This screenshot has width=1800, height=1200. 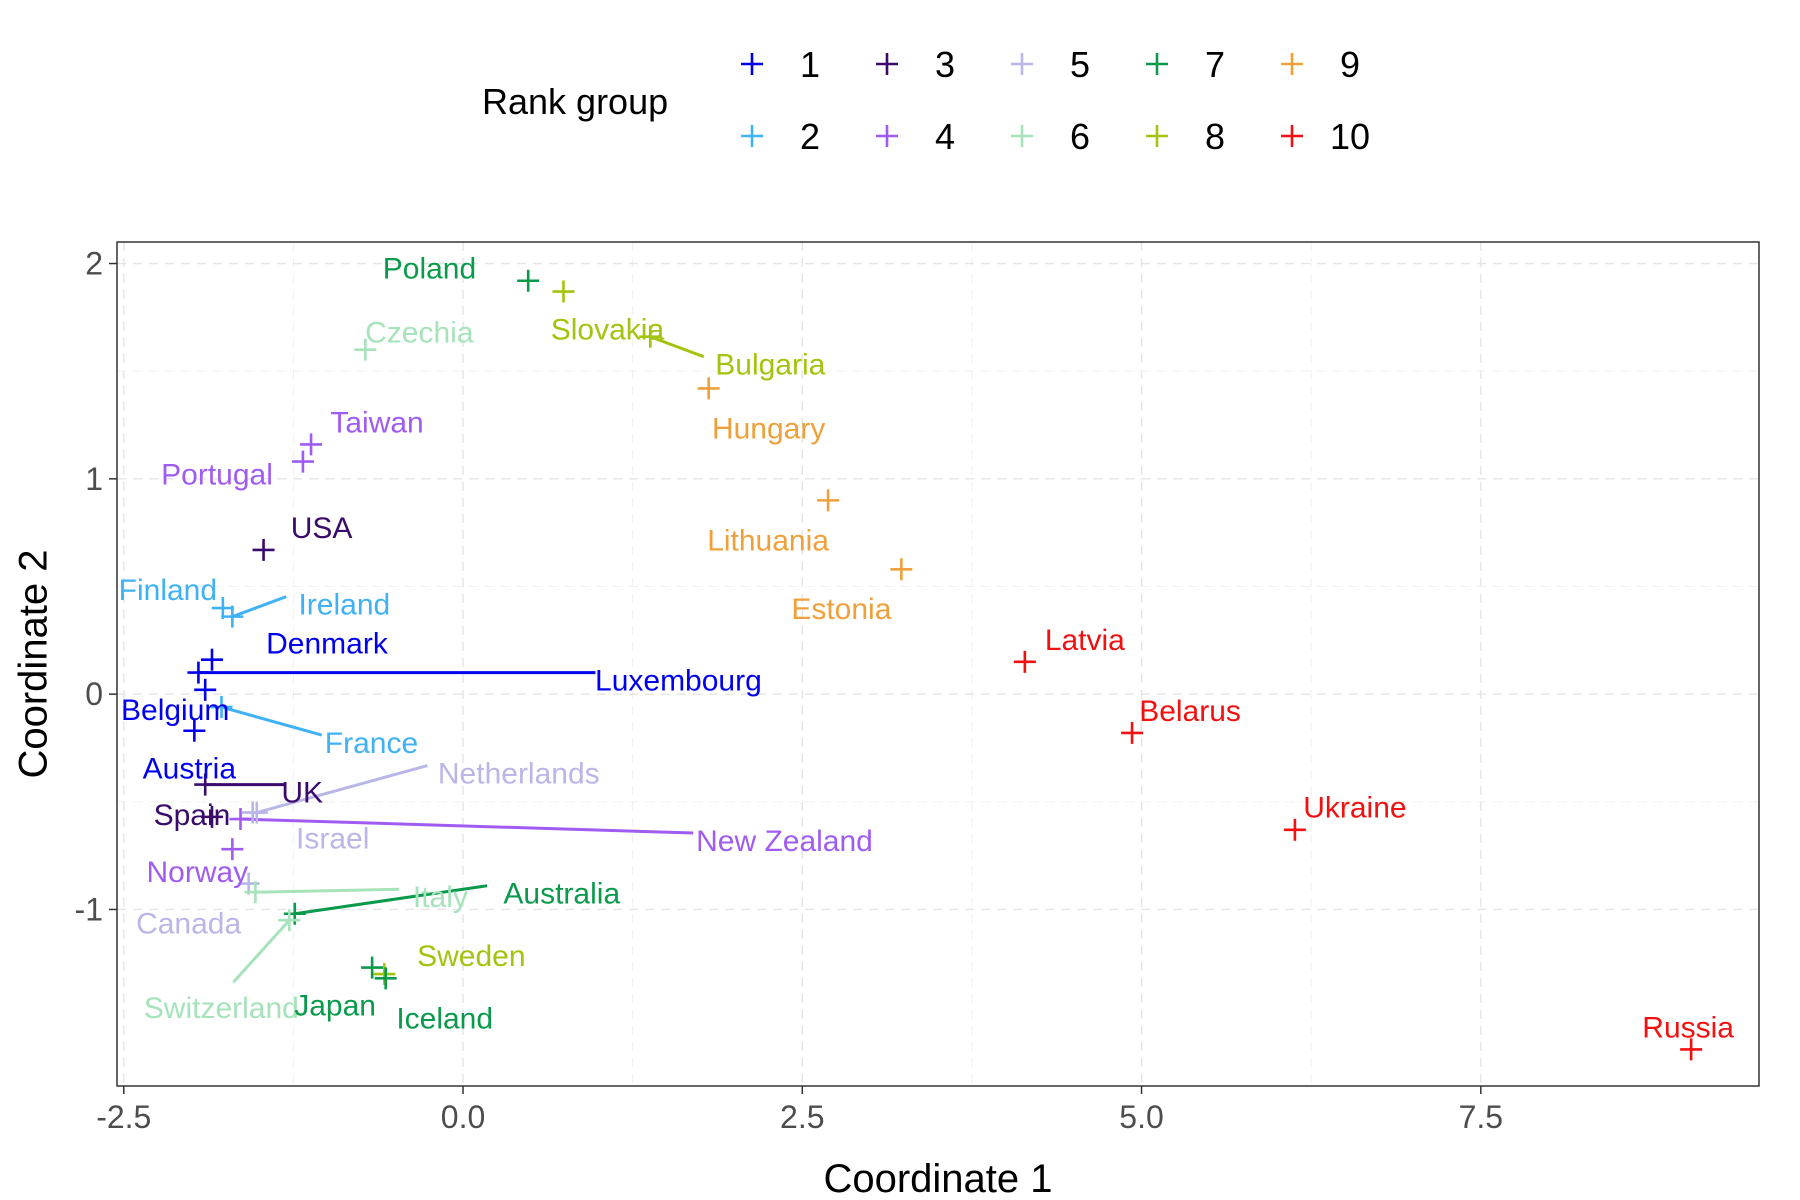 I want to click on label-slovakia: Slovakia, so click(x=608, y=329).